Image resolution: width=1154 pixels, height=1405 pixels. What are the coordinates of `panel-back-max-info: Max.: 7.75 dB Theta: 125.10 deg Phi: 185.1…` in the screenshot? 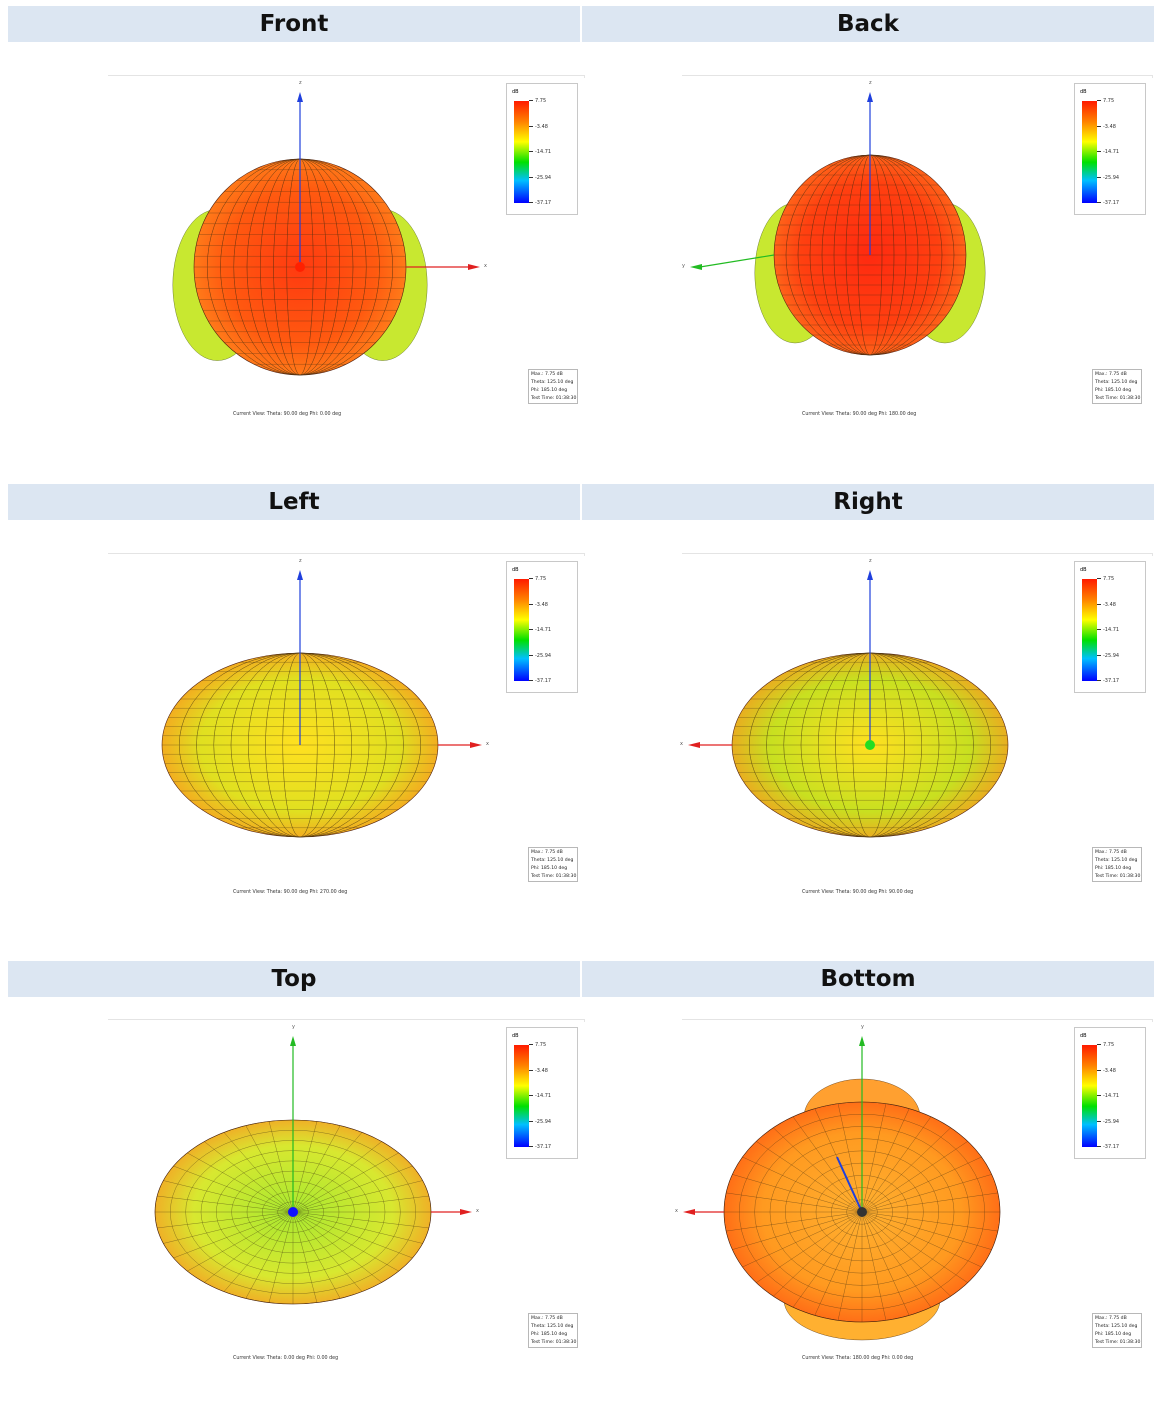 It's located at (1117, 386).